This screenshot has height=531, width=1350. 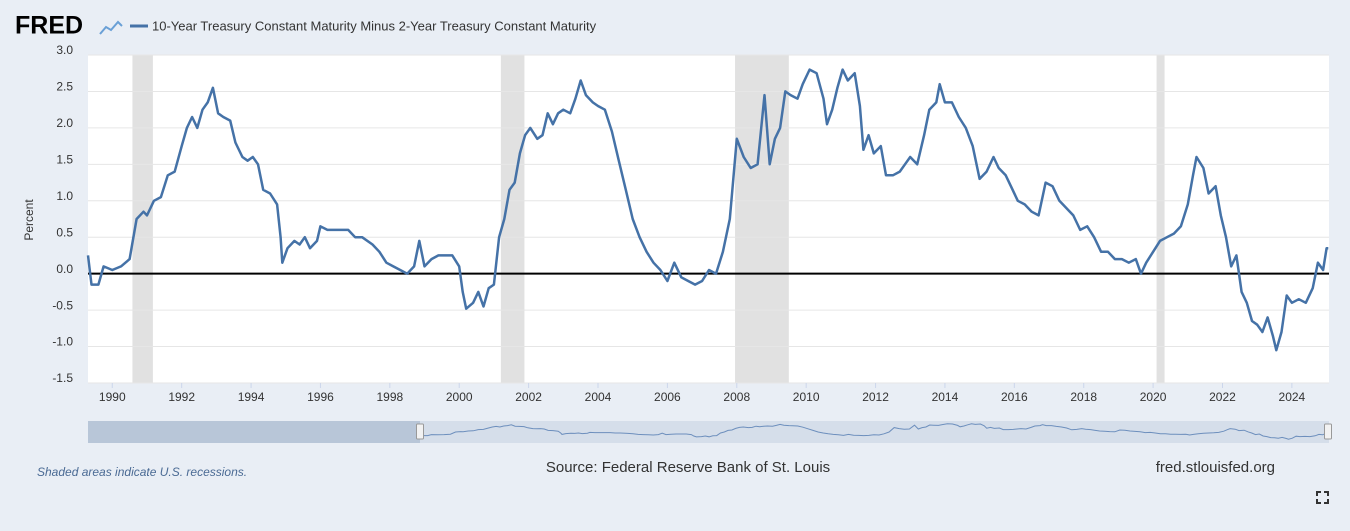 What do you see at coordinates (1215, 467) in the screenshot?
I see `site: fred.stlouisfed.org` at bounding box center [1215, 467].